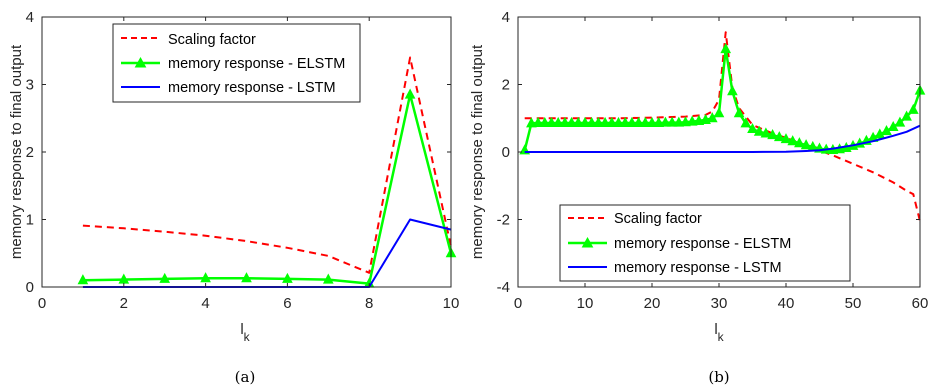  What do you see at coordinates (698, 268) in the screenshot?
I see `legend-label-lstm-b: memory response - LSTM` at bounding box center [698, 268].